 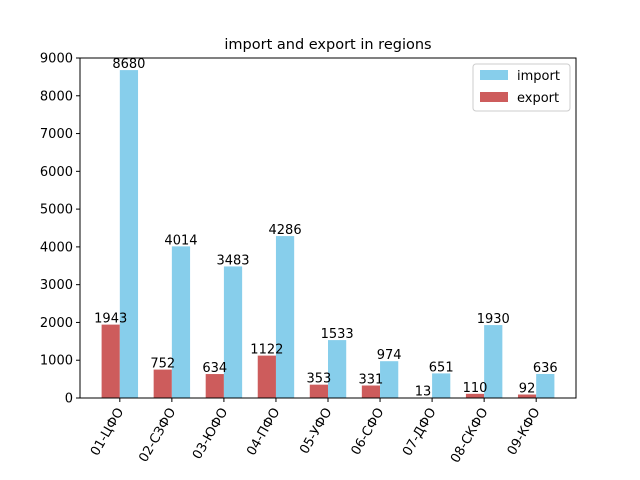 I want to click on bar-import-06-СФО, so click(x=389, y=379).